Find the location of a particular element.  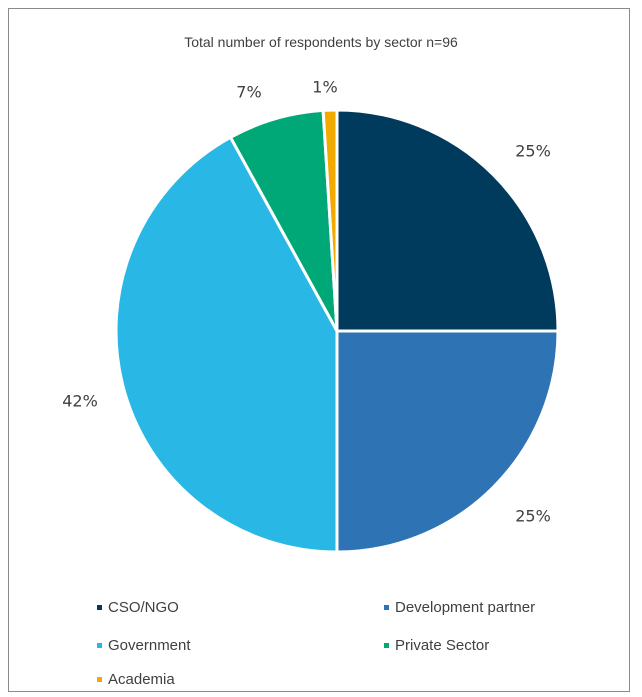

legend-label-government: Government is located at coordinates (149, 645).